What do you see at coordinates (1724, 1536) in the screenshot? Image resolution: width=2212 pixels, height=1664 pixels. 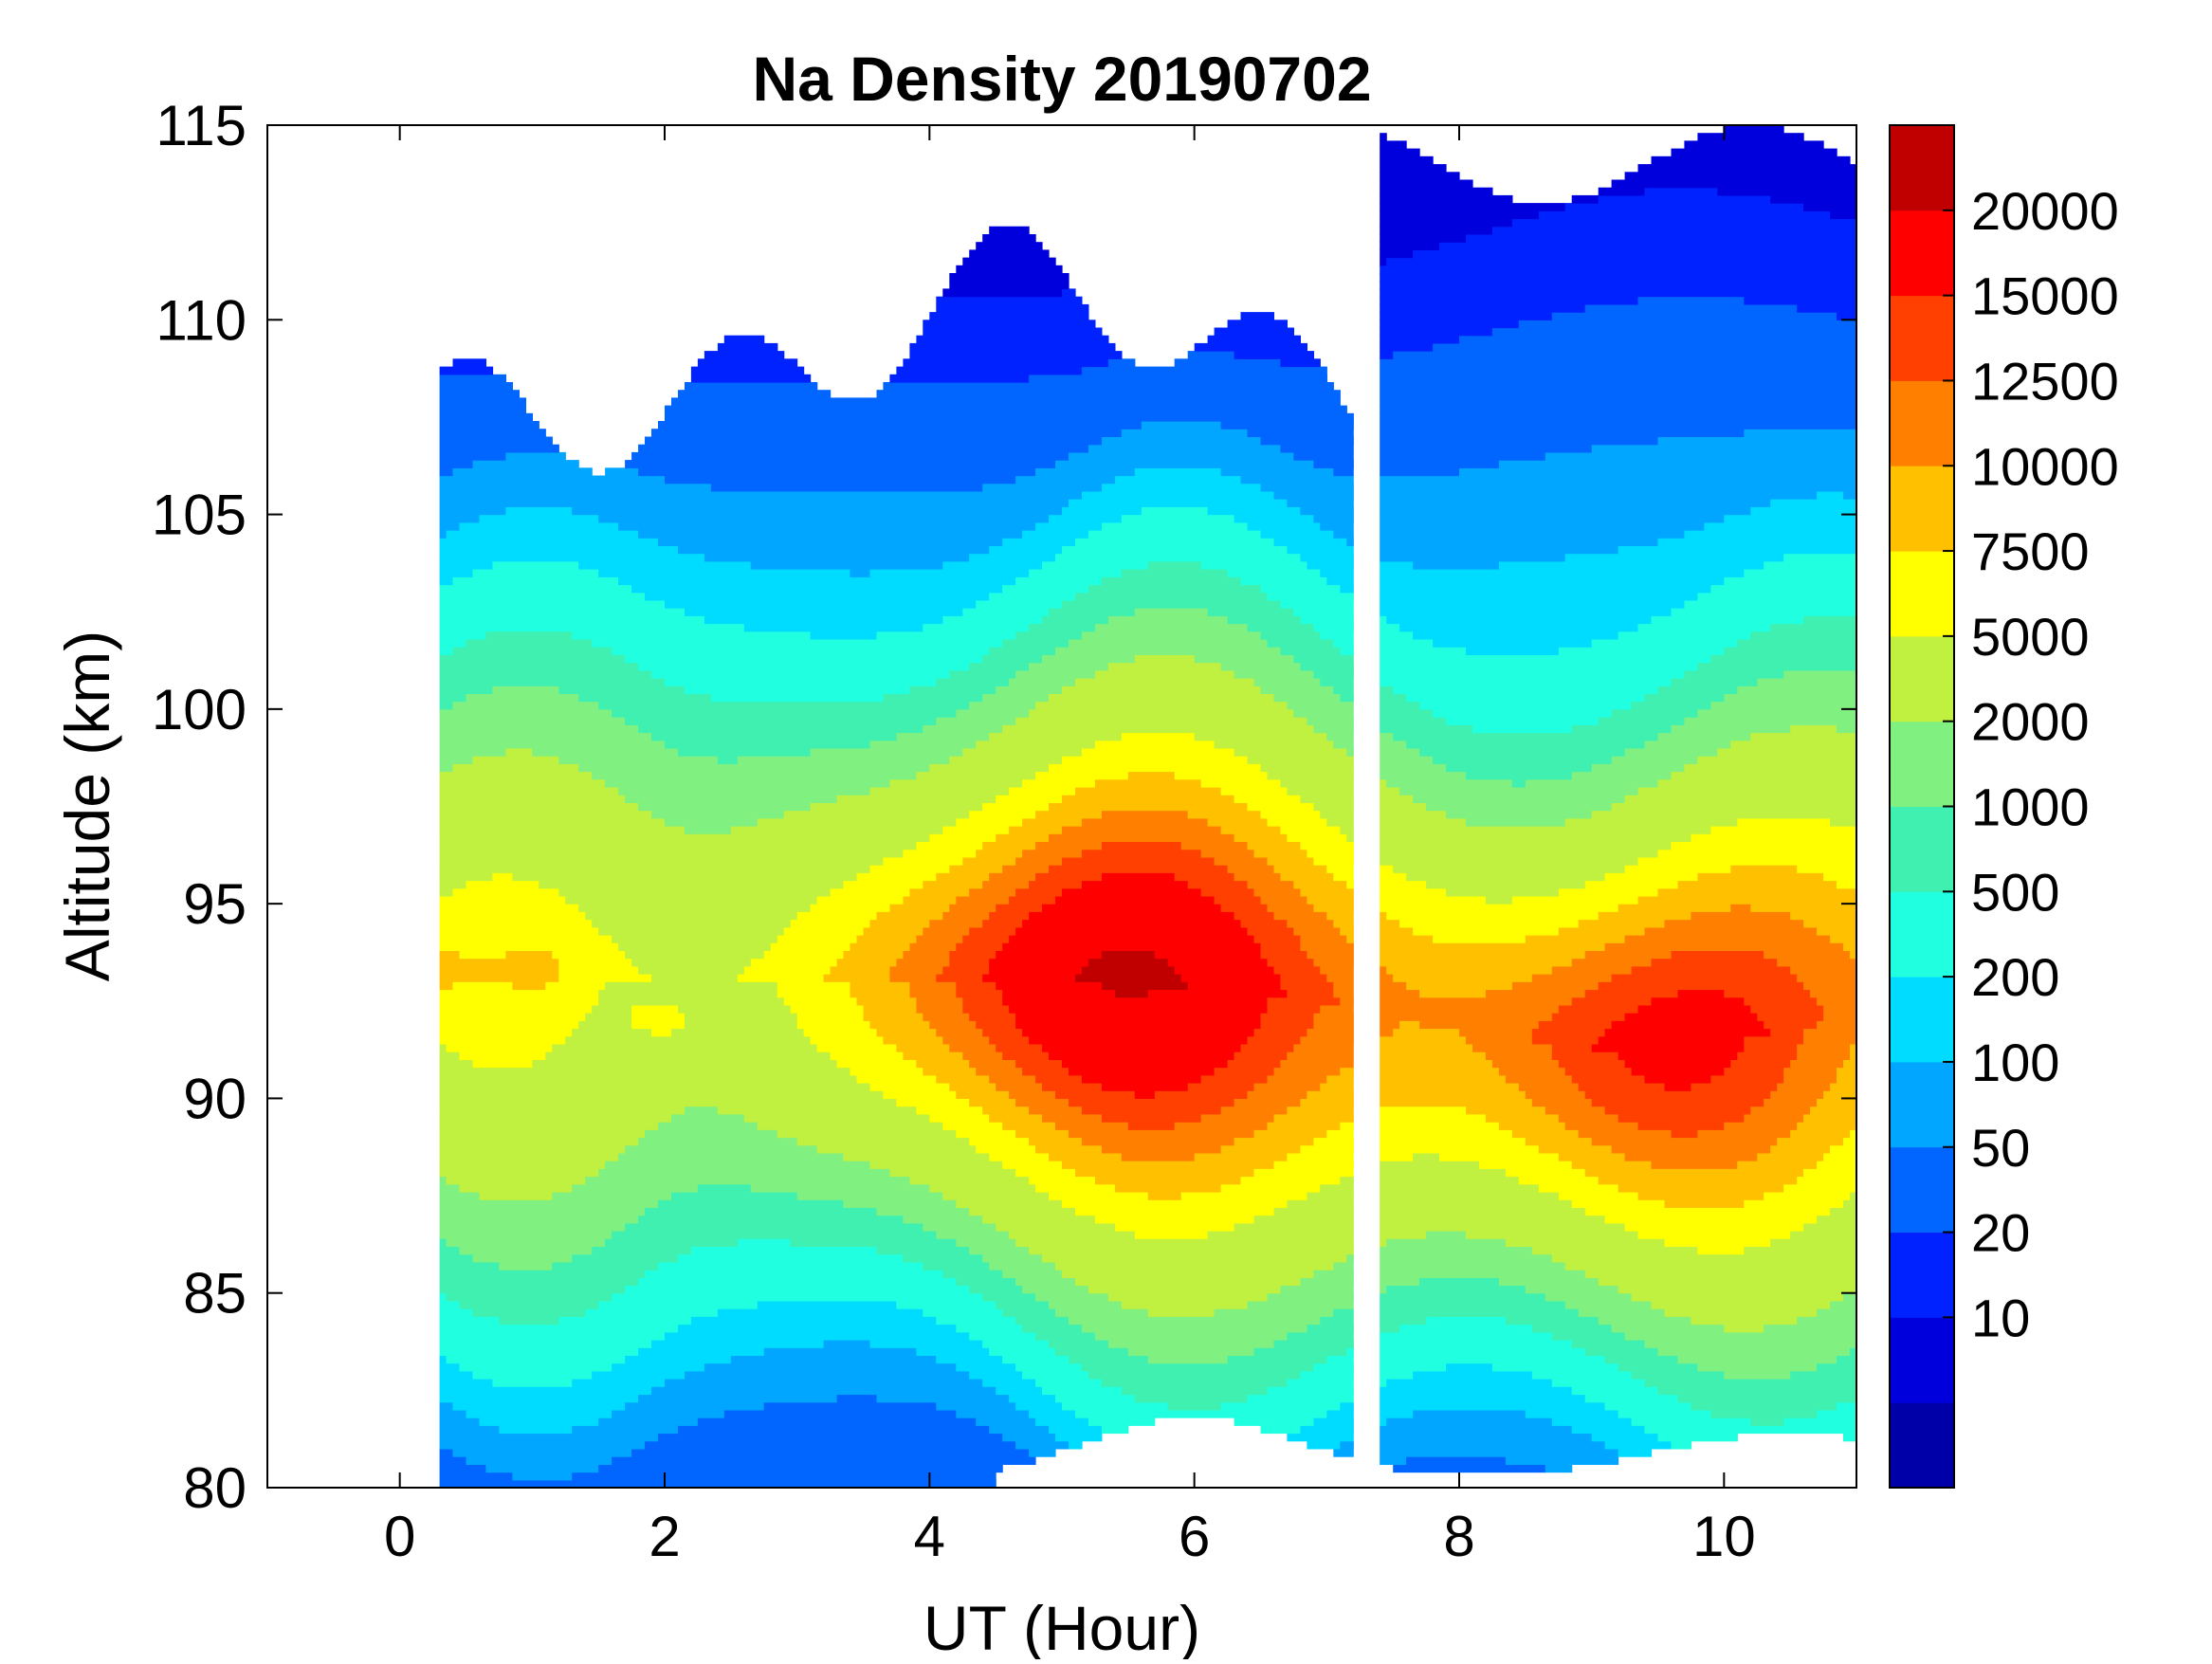 I see `x-tick-label: 10` at bounding box center [1724, 1536].